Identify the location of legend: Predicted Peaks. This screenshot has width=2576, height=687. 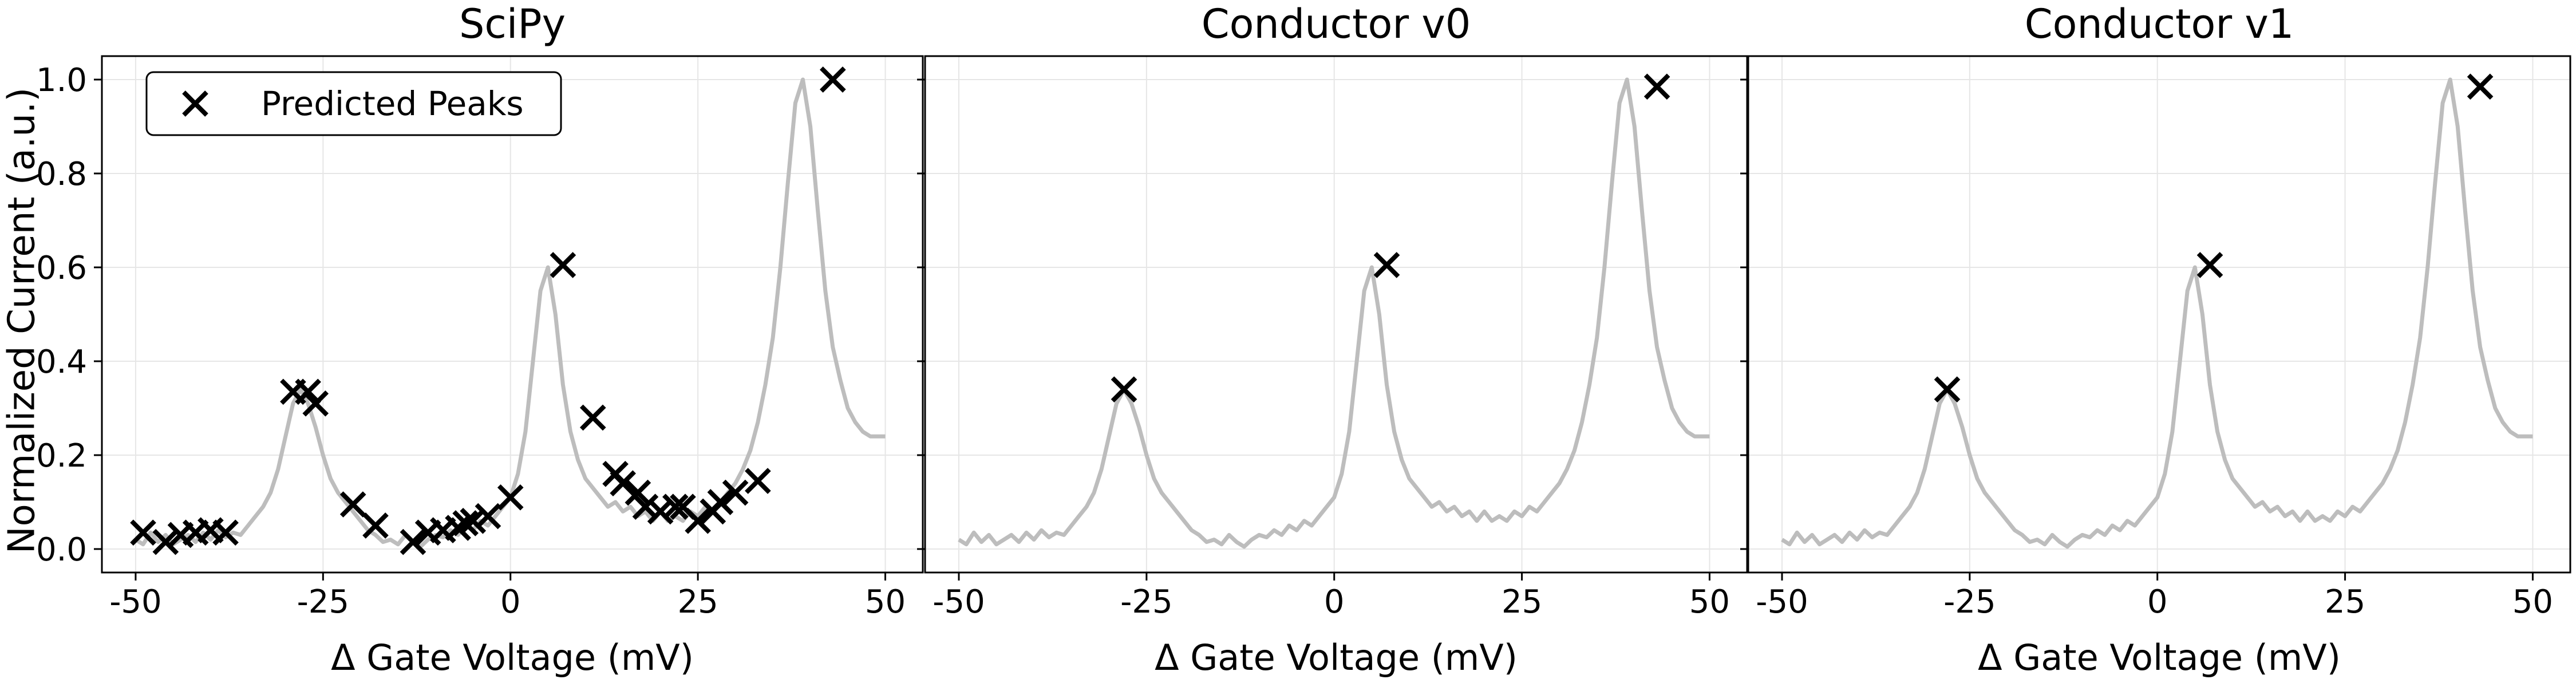
(353, 104).